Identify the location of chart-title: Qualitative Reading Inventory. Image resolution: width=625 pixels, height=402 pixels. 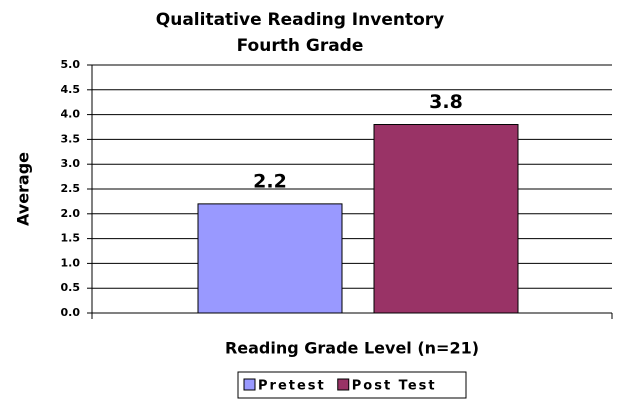
(300, 20).